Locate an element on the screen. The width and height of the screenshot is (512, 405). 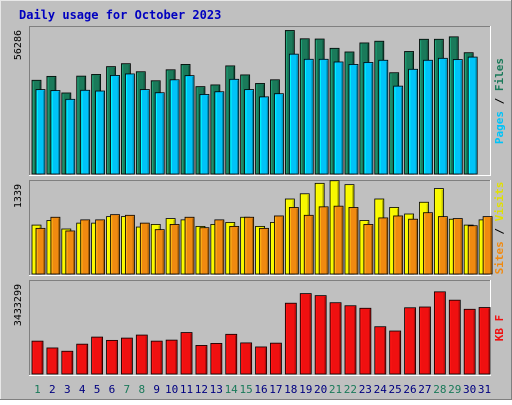
x-tick-label: 25 is located at coordinates (395, 389).